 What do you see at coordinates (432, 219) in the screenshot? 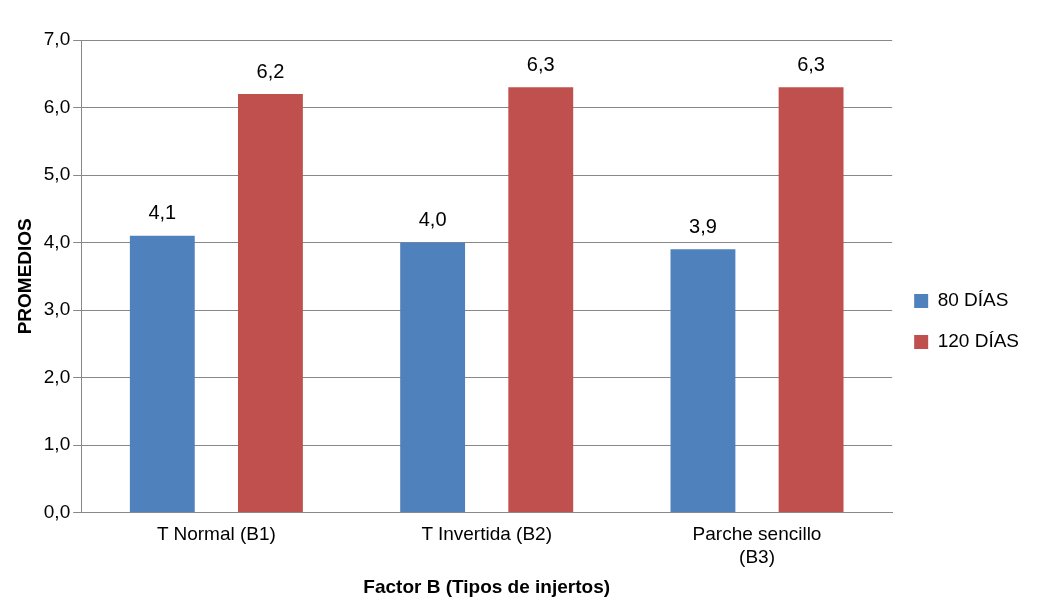
I see `data-label: 4,0` at bounding box center [432, 219].